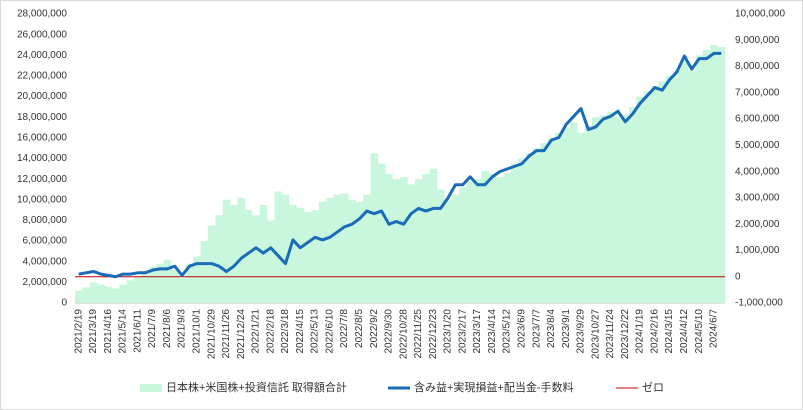 The height and width of the screenshot is (410, 803). What do you see at coordinates (123, 331) in the screenshot?
I see `x-tick-label: 2021/5/14` at bounding box center [123, 331].